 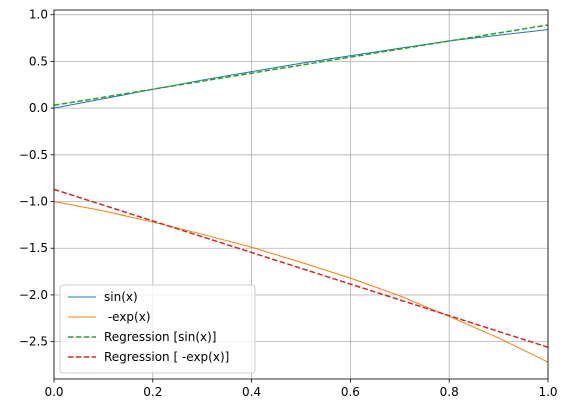 I want to click on y-tick-label: −1.5, so click(x=33, y=248).